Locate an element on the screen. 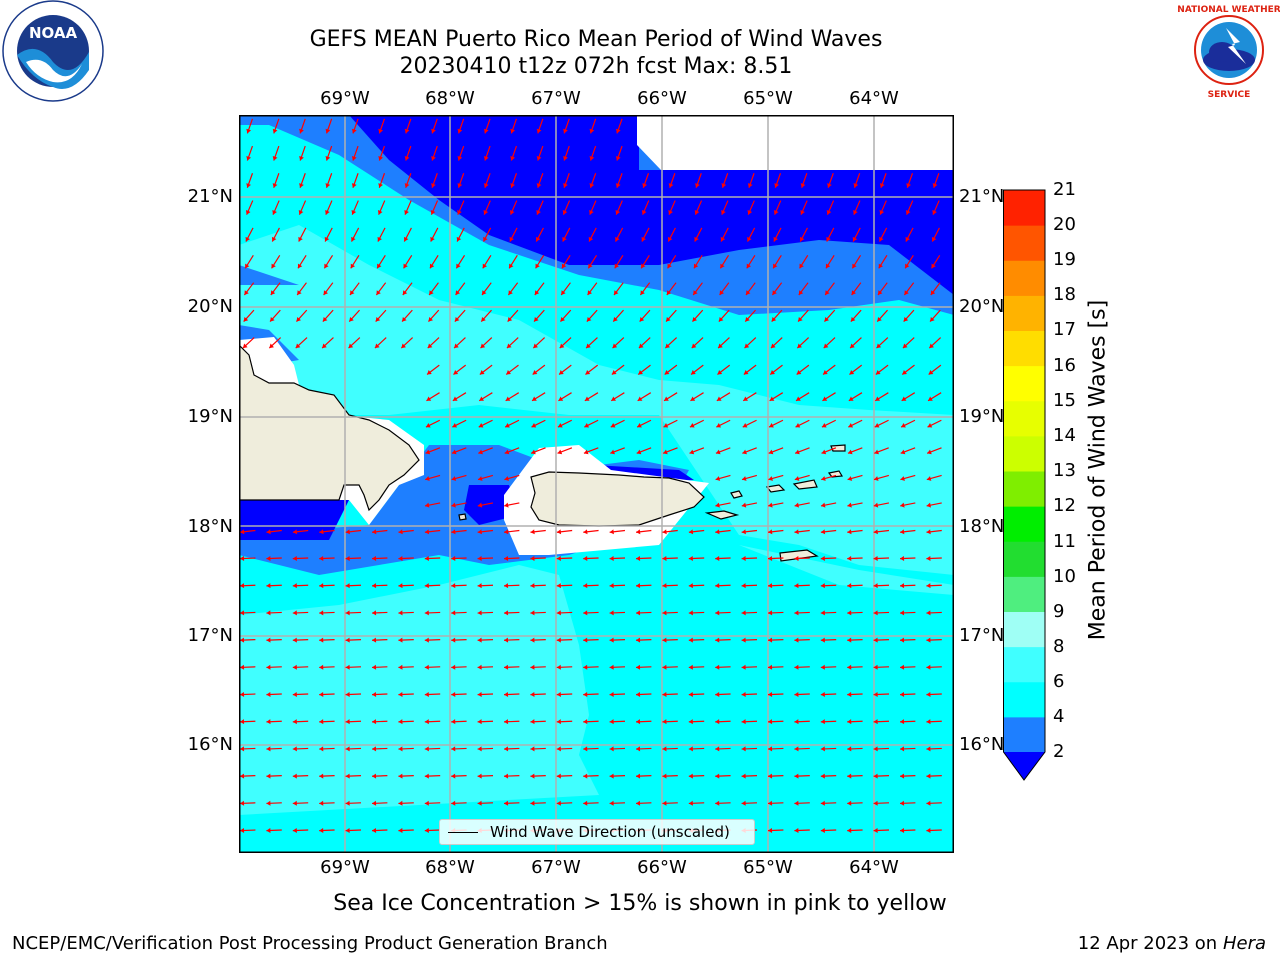 The height and width of the screenshot is (960, 1280). colorbar-bin is located at coordinates (1024, 208).